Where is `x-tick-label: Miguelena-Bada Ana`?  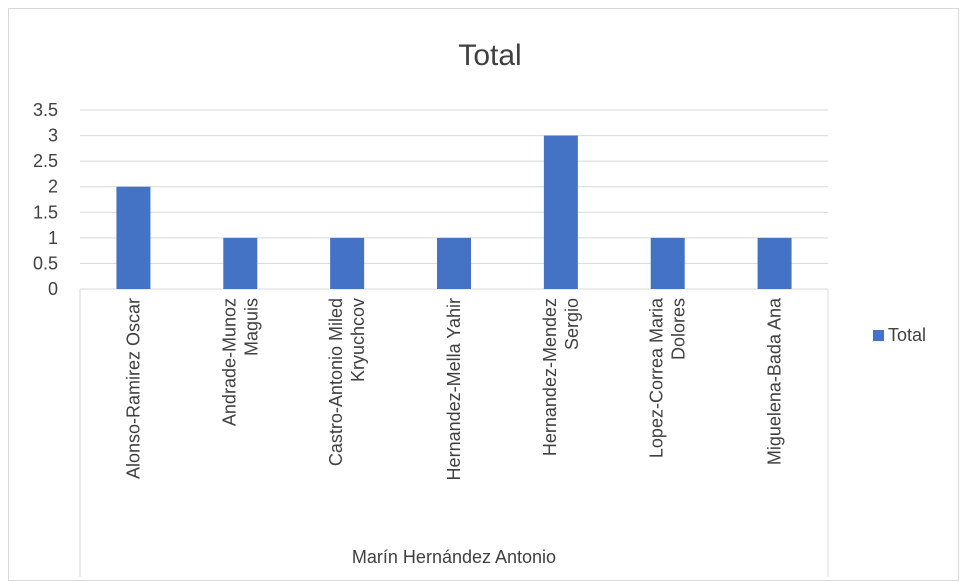
x-tick-label: Miguelena-Bada Ana is located at coordinates (775, 381).